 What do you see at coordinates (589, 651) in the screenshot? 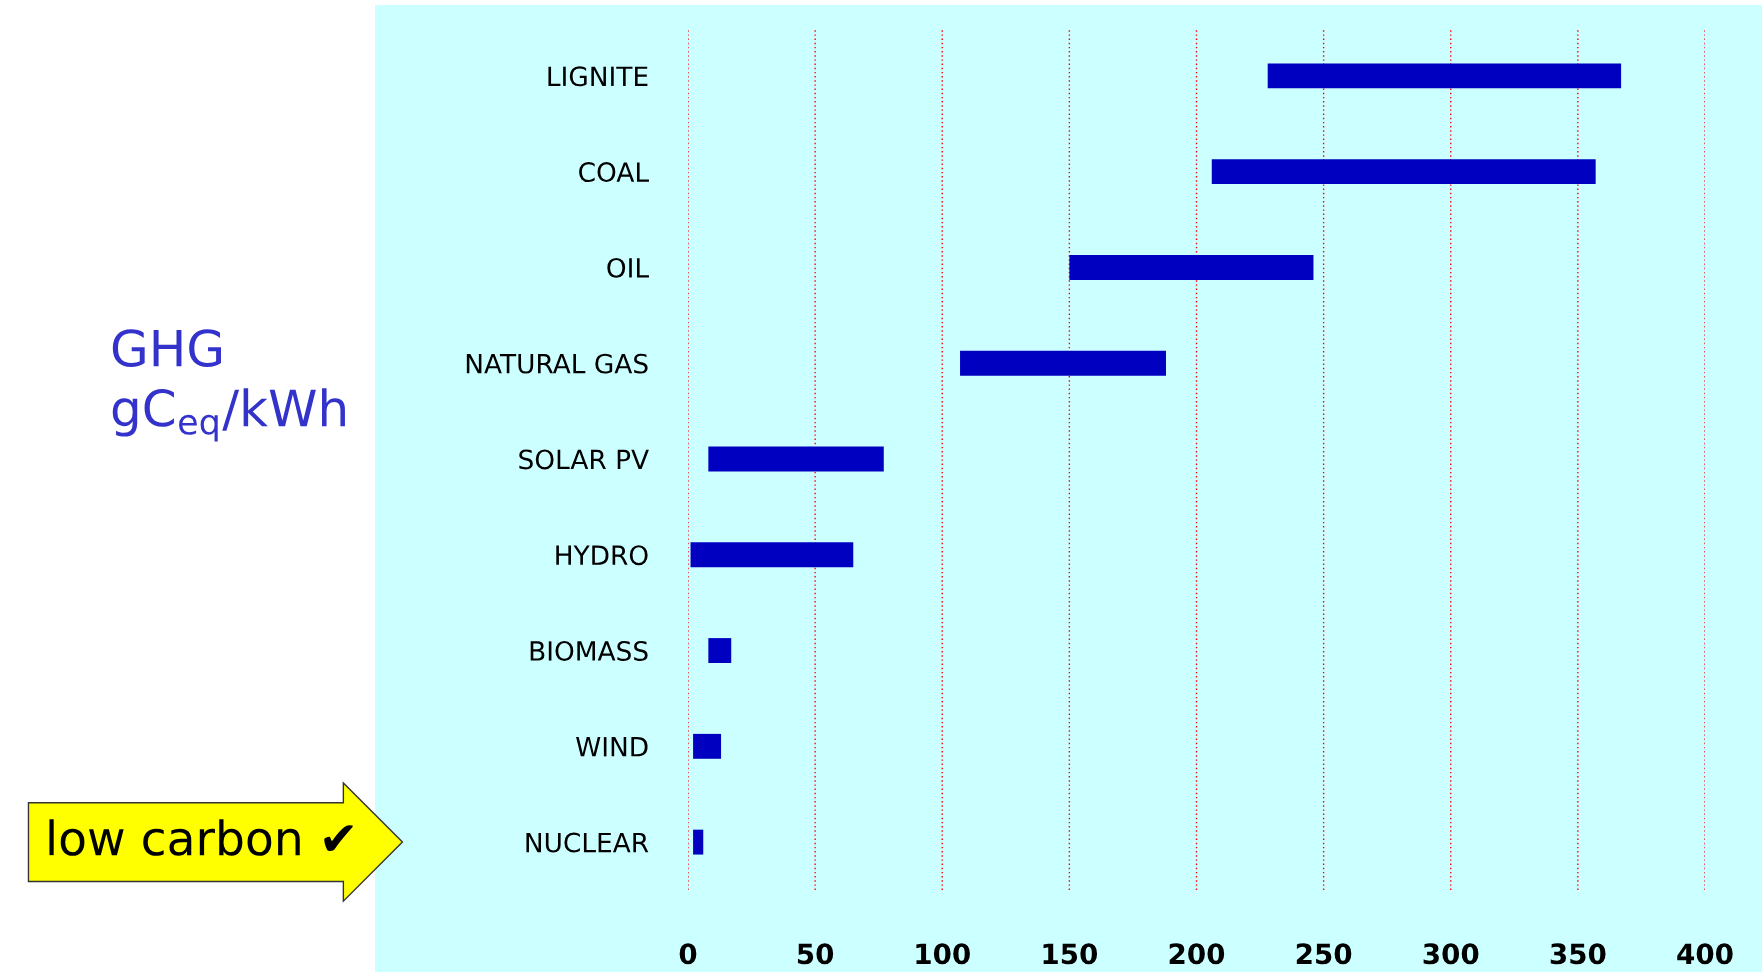
I see `y-tick-label: BIOMASS` at bounding box center [589, 651].